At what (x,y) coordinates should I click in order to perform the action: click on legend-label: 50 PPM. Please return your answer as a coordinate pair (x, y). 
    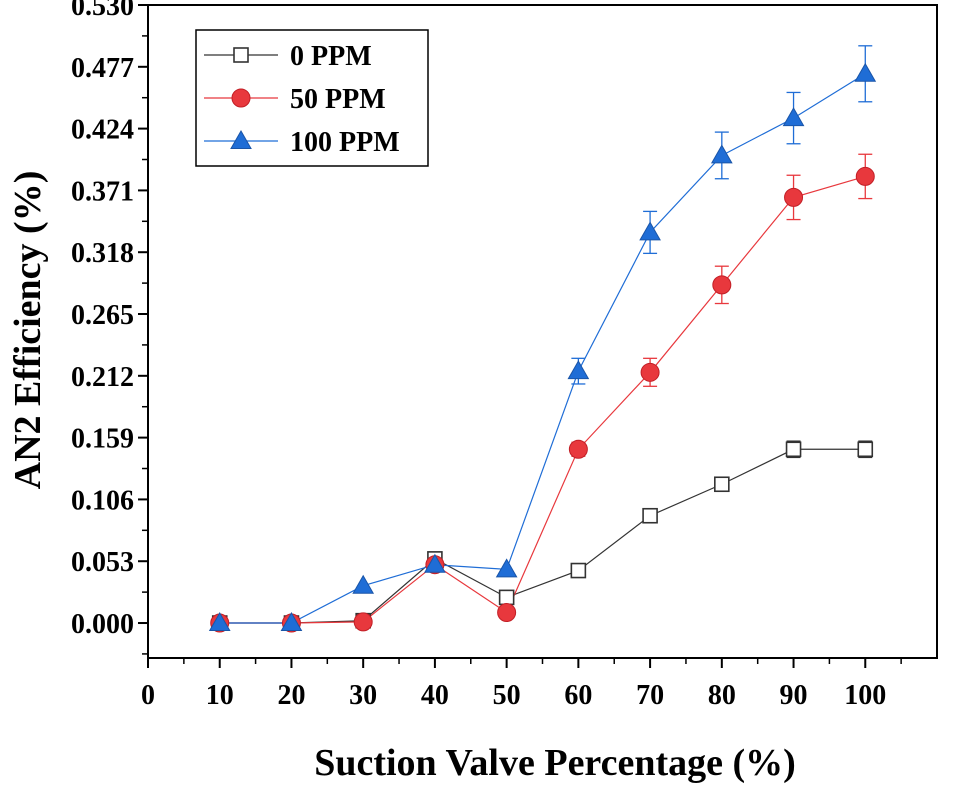
    Looking at the image, I should click on (338, 99).